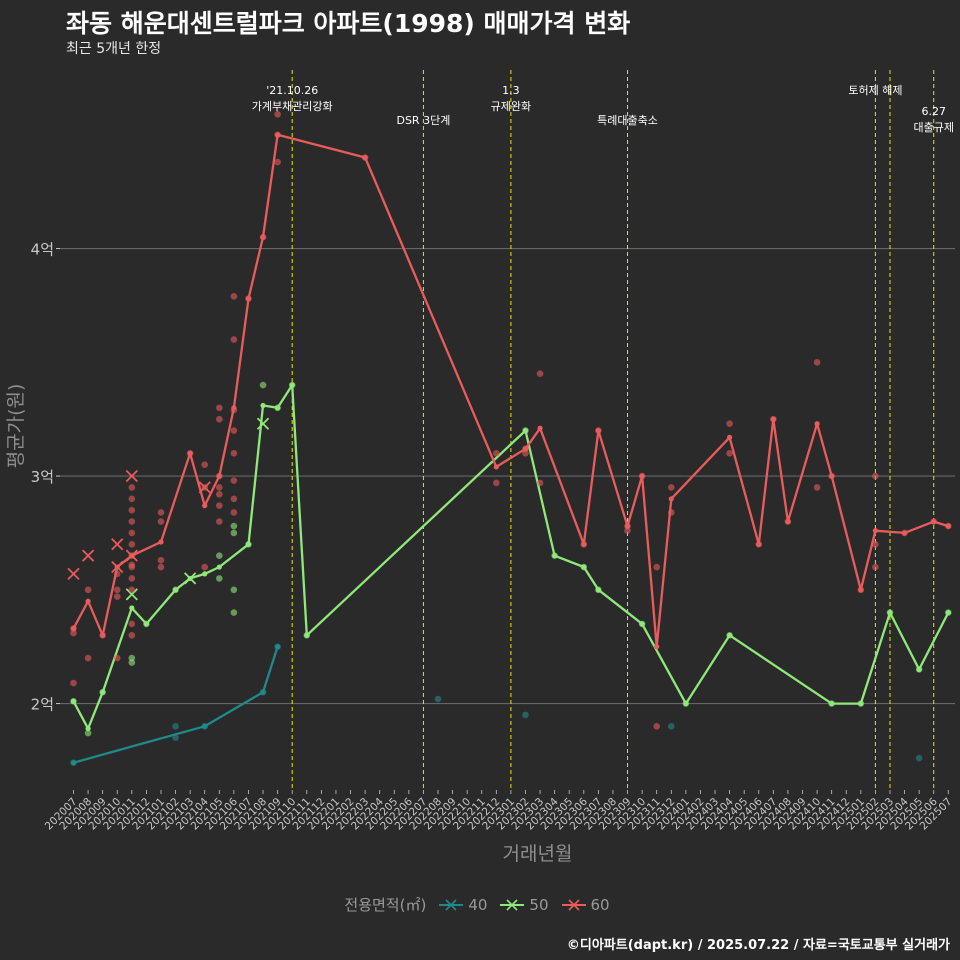 This screenshot has width=960, height=960. I want to click on legend-item-60: 60, so click(588, 905).